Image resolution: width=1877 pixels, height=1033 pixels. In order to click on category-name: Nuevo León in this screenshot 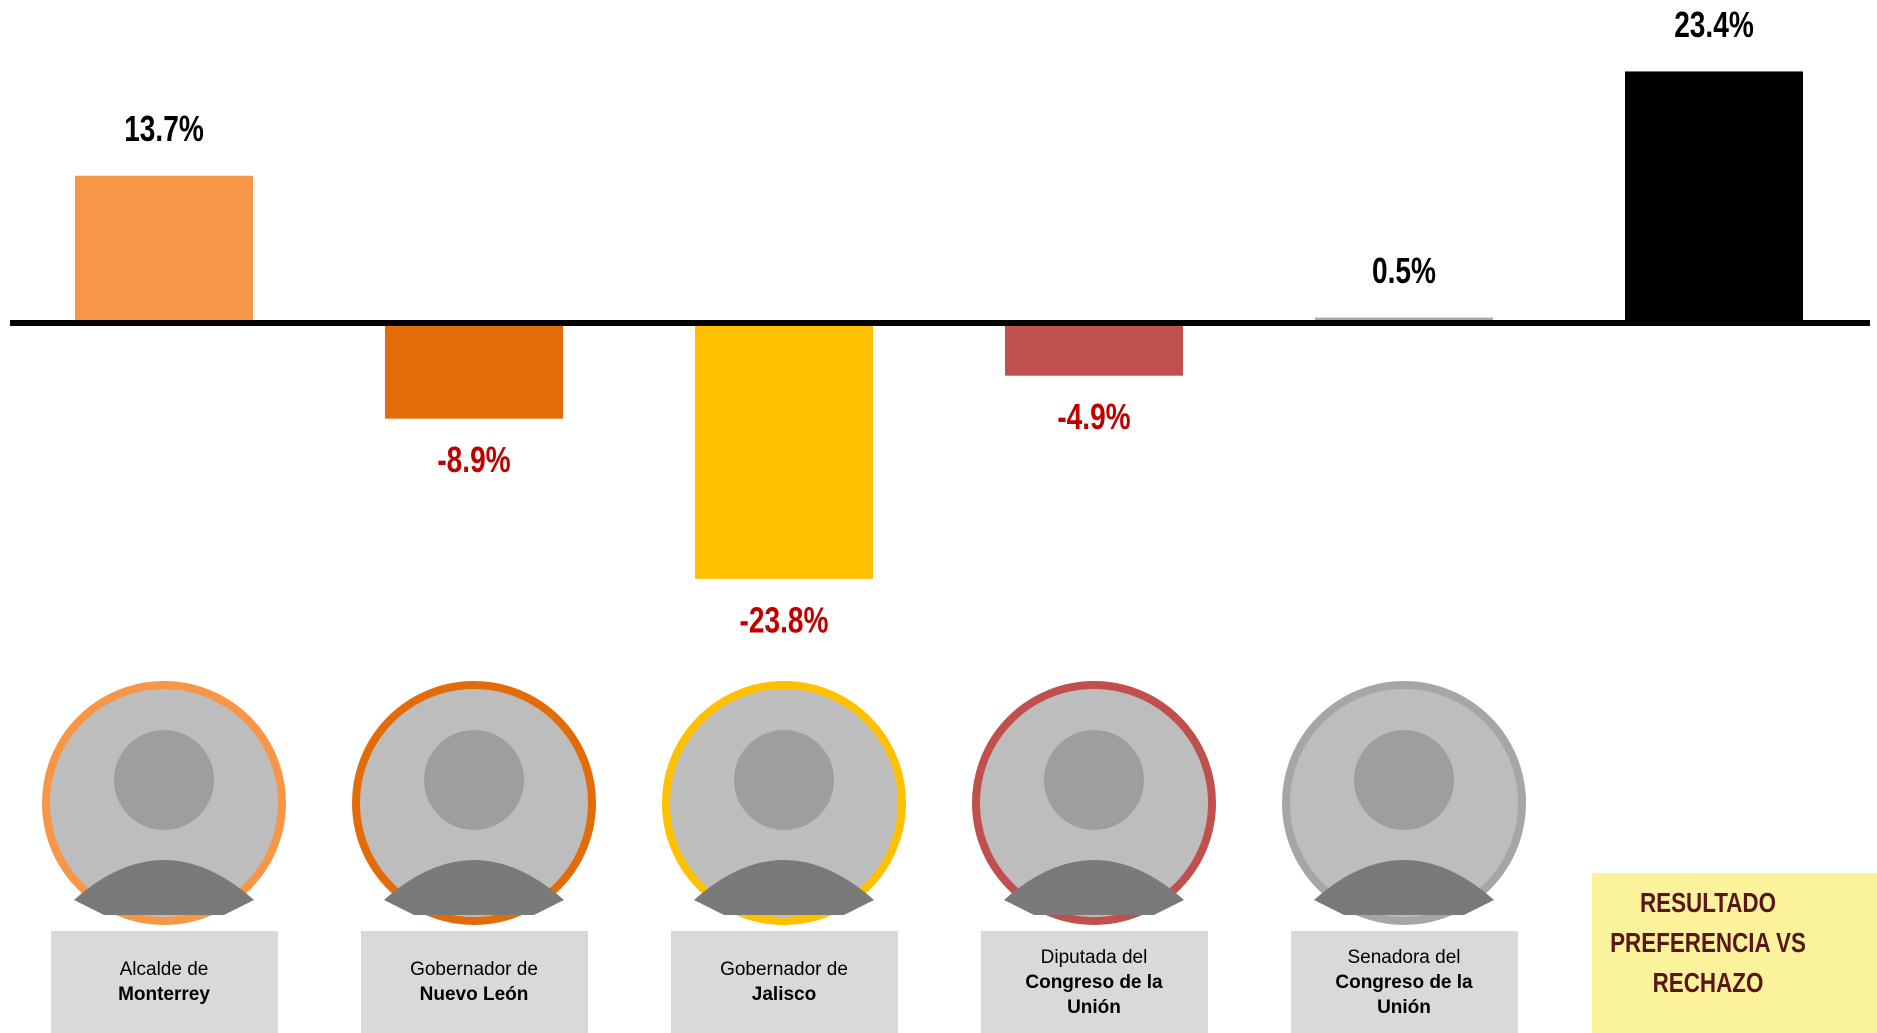, I will do `click(474, 994)`.